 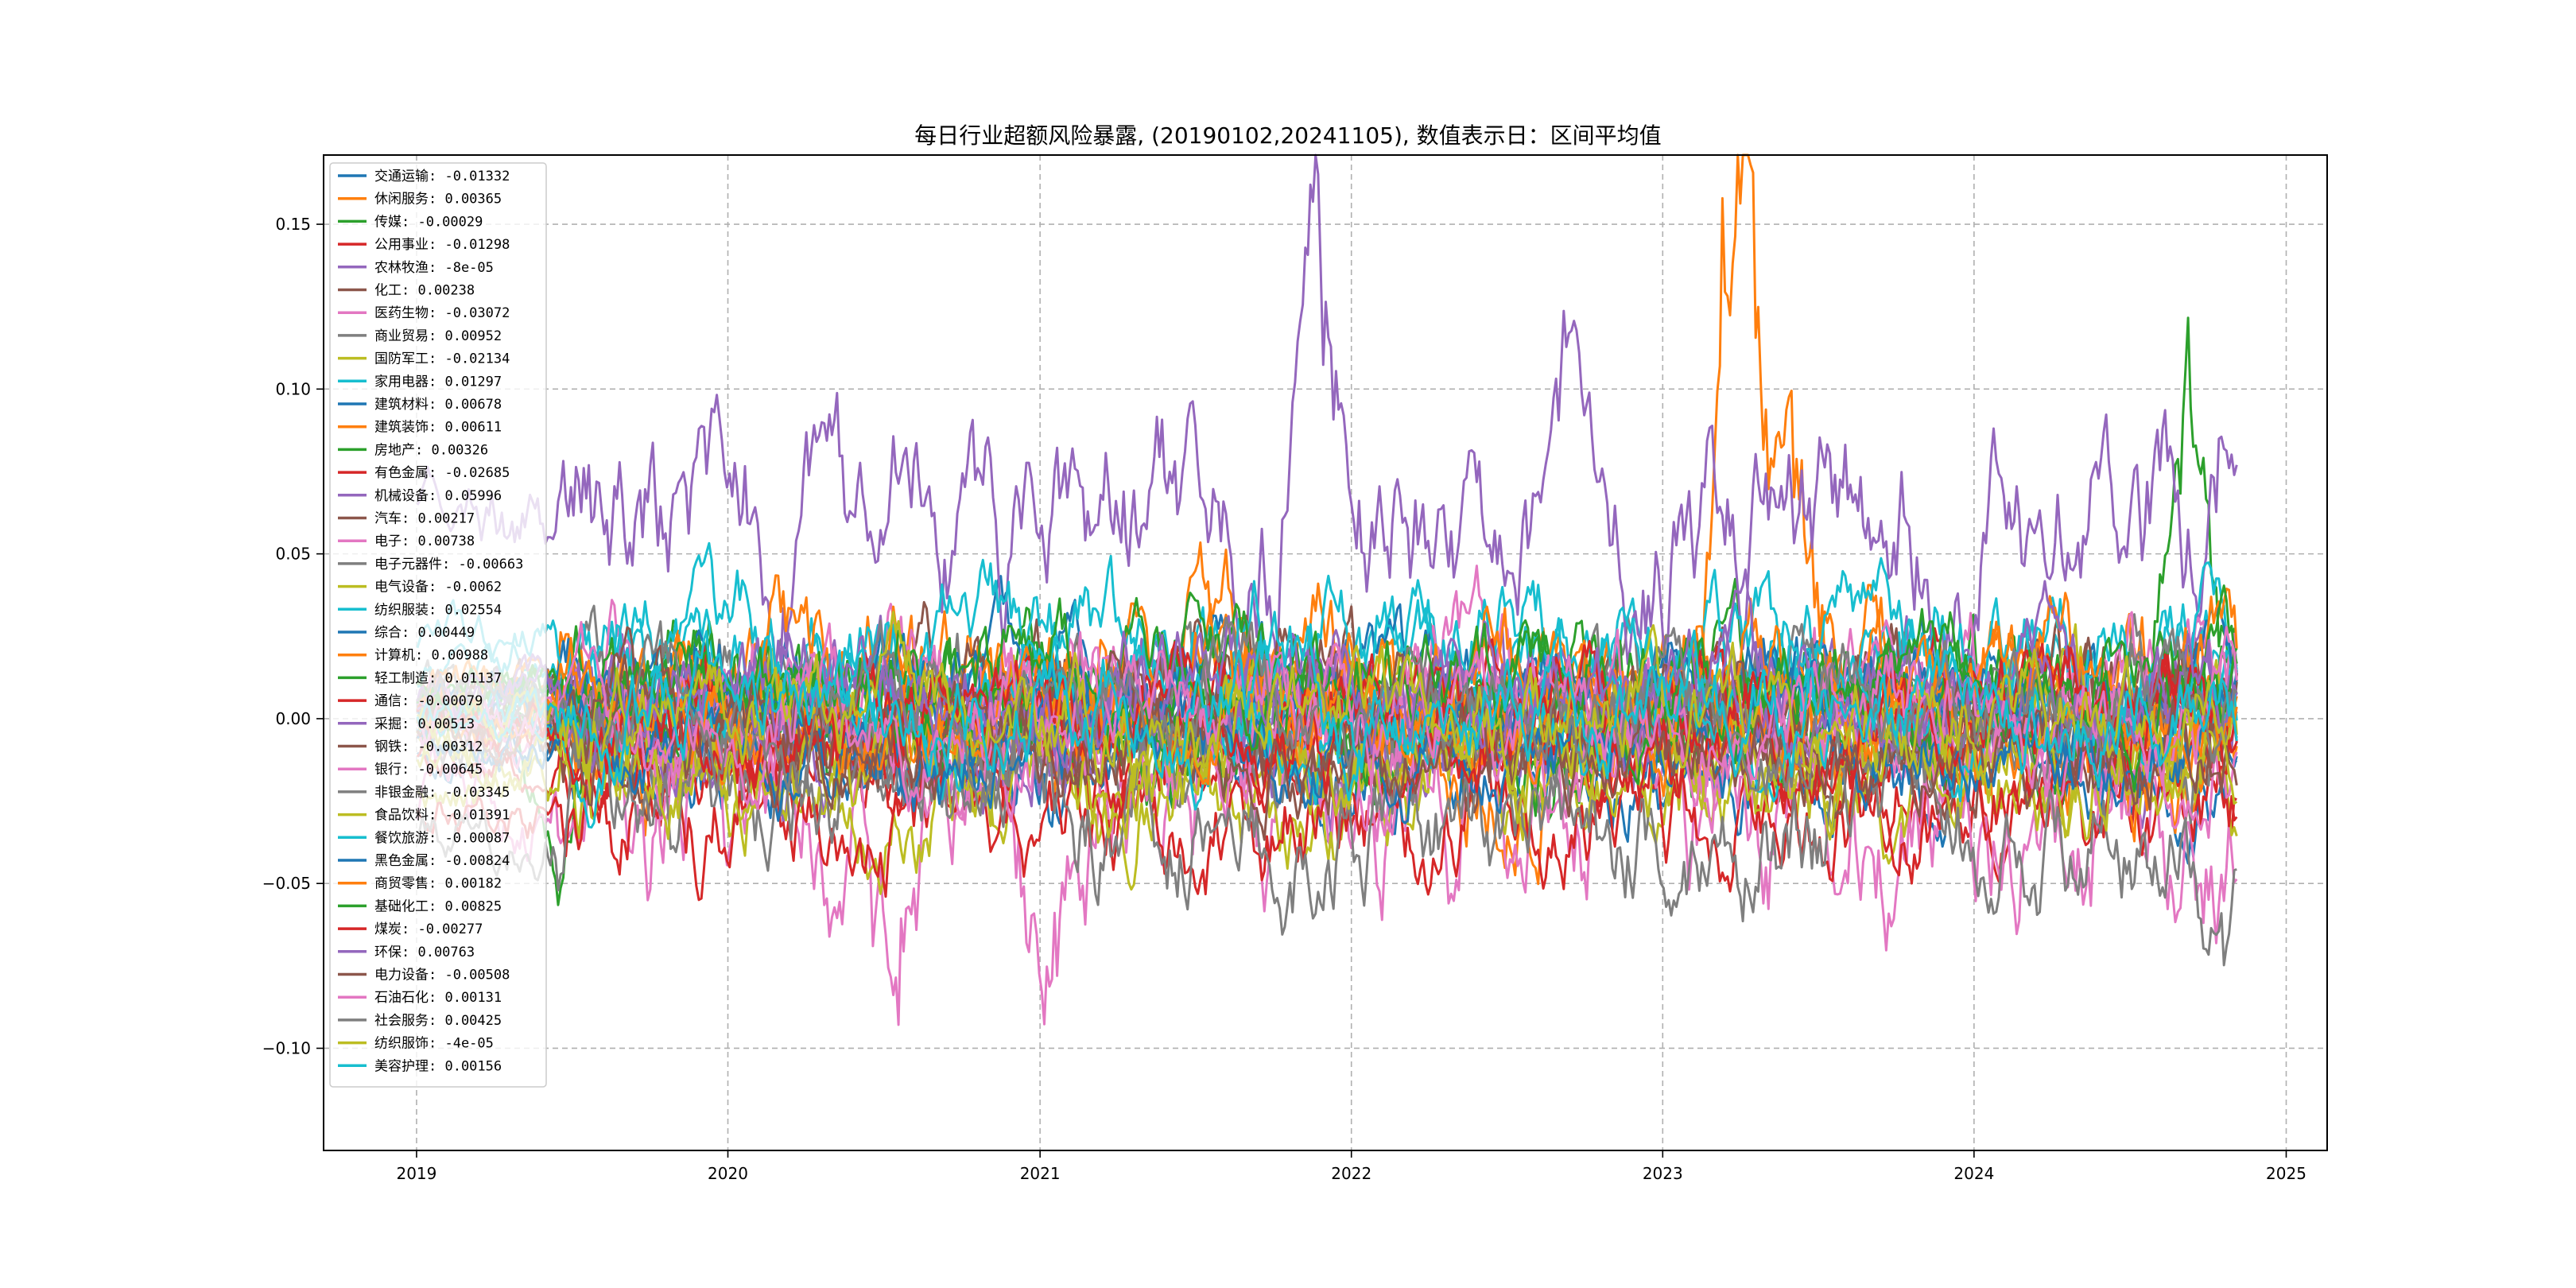 I want to click on x-tick-label: 2021, so click(x=1041, y=1173).